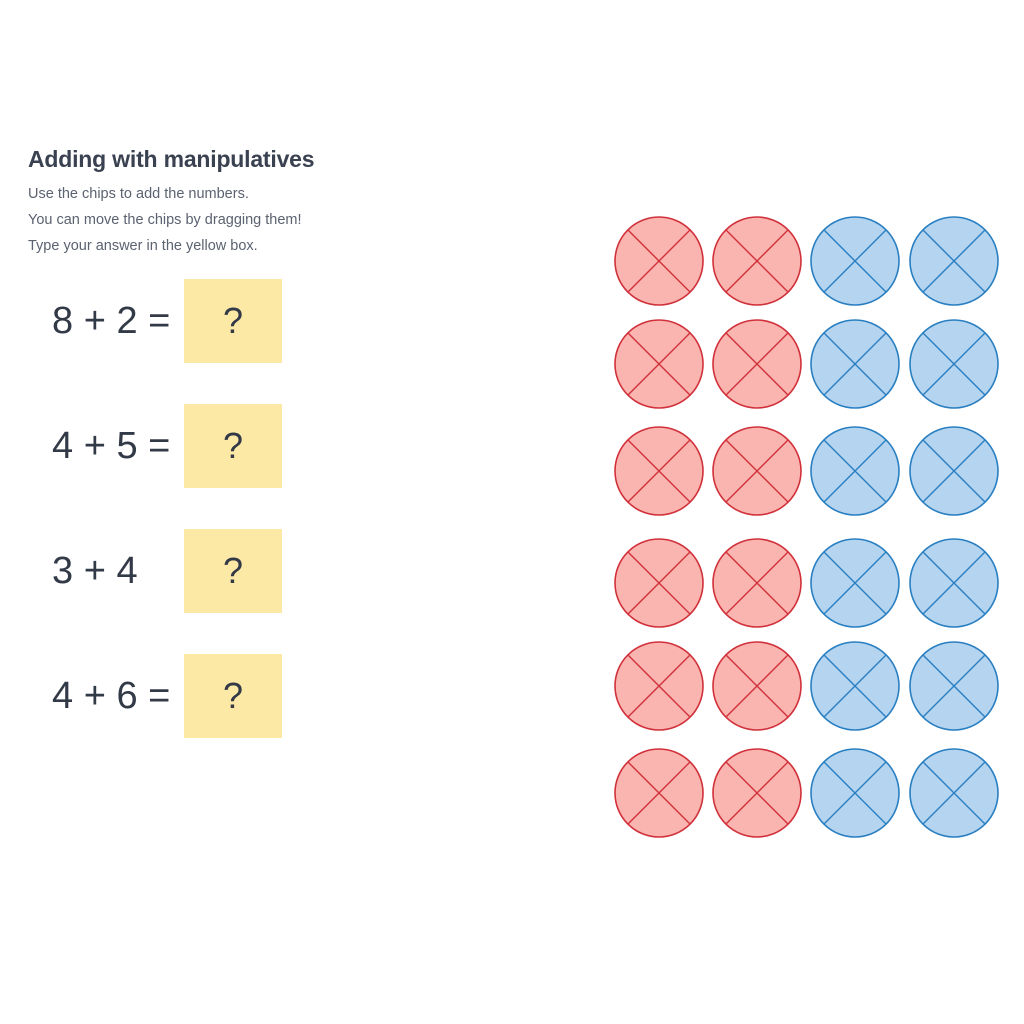  What do you see at coordinates (143, 246) in the screenshot?
I see `instruction-line-3: Type your answer in the yellow box.` at bounding box center [143, 246].